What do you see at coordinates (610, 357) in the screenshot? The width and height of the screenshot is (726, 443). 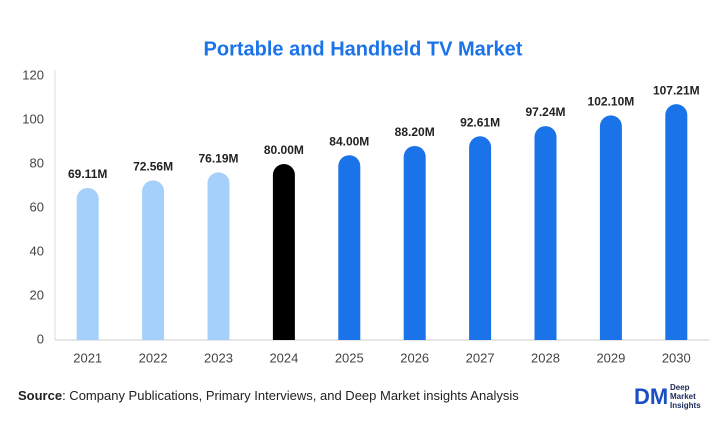 I see `x-tick-label: 2029` at bounding box center [610, 357].